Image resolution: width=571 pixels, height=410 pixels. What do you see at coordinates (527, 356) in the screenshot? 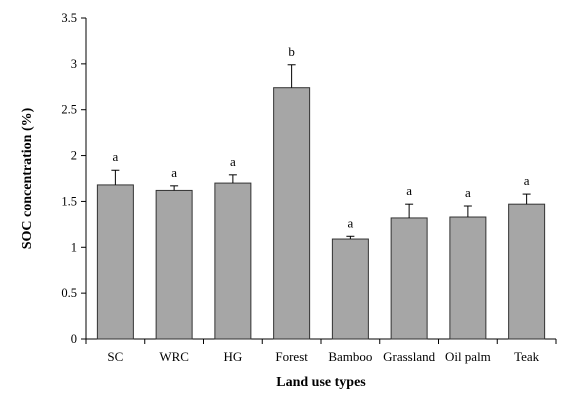
I see `x-tick-label: Teak` at bounding box center [527, 356].